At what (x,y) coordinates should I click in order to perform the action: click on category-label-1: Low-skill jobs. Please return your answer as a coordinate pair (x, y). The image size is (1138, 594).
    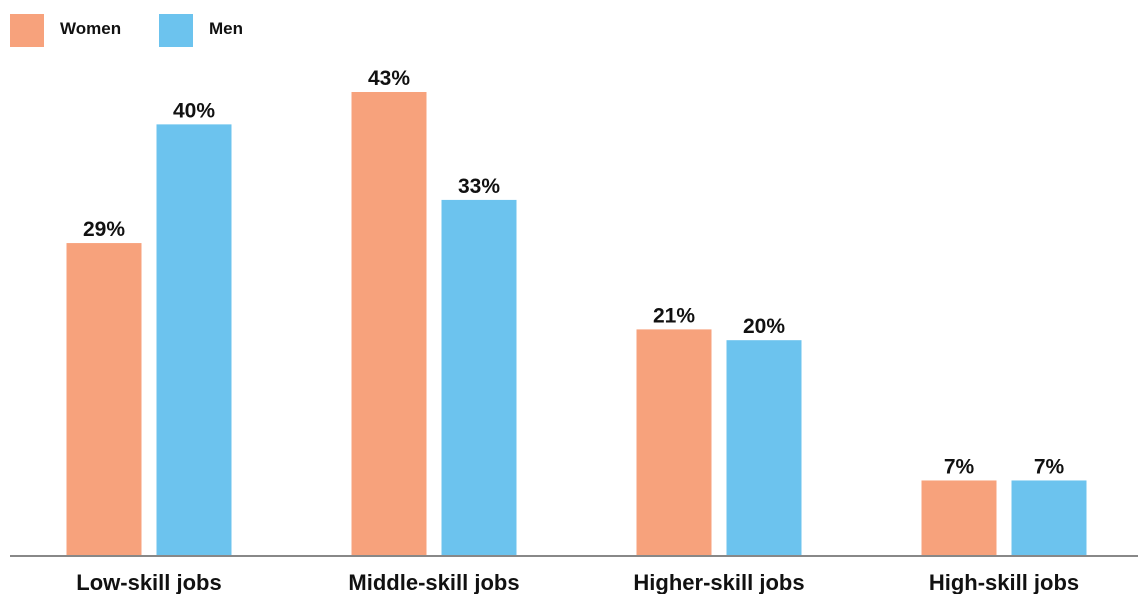
    Looking at the image, I should click on (148, 582).